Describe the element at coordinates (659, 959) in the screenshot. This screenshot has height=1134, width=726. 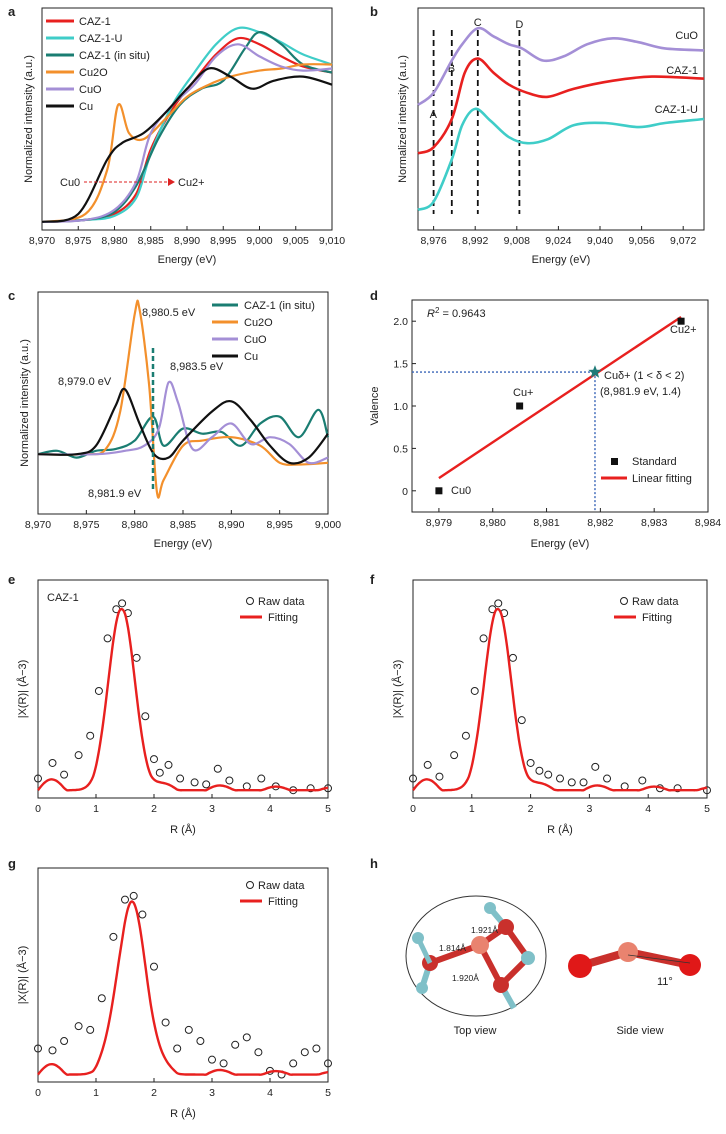
I see `angle-line` at that location.